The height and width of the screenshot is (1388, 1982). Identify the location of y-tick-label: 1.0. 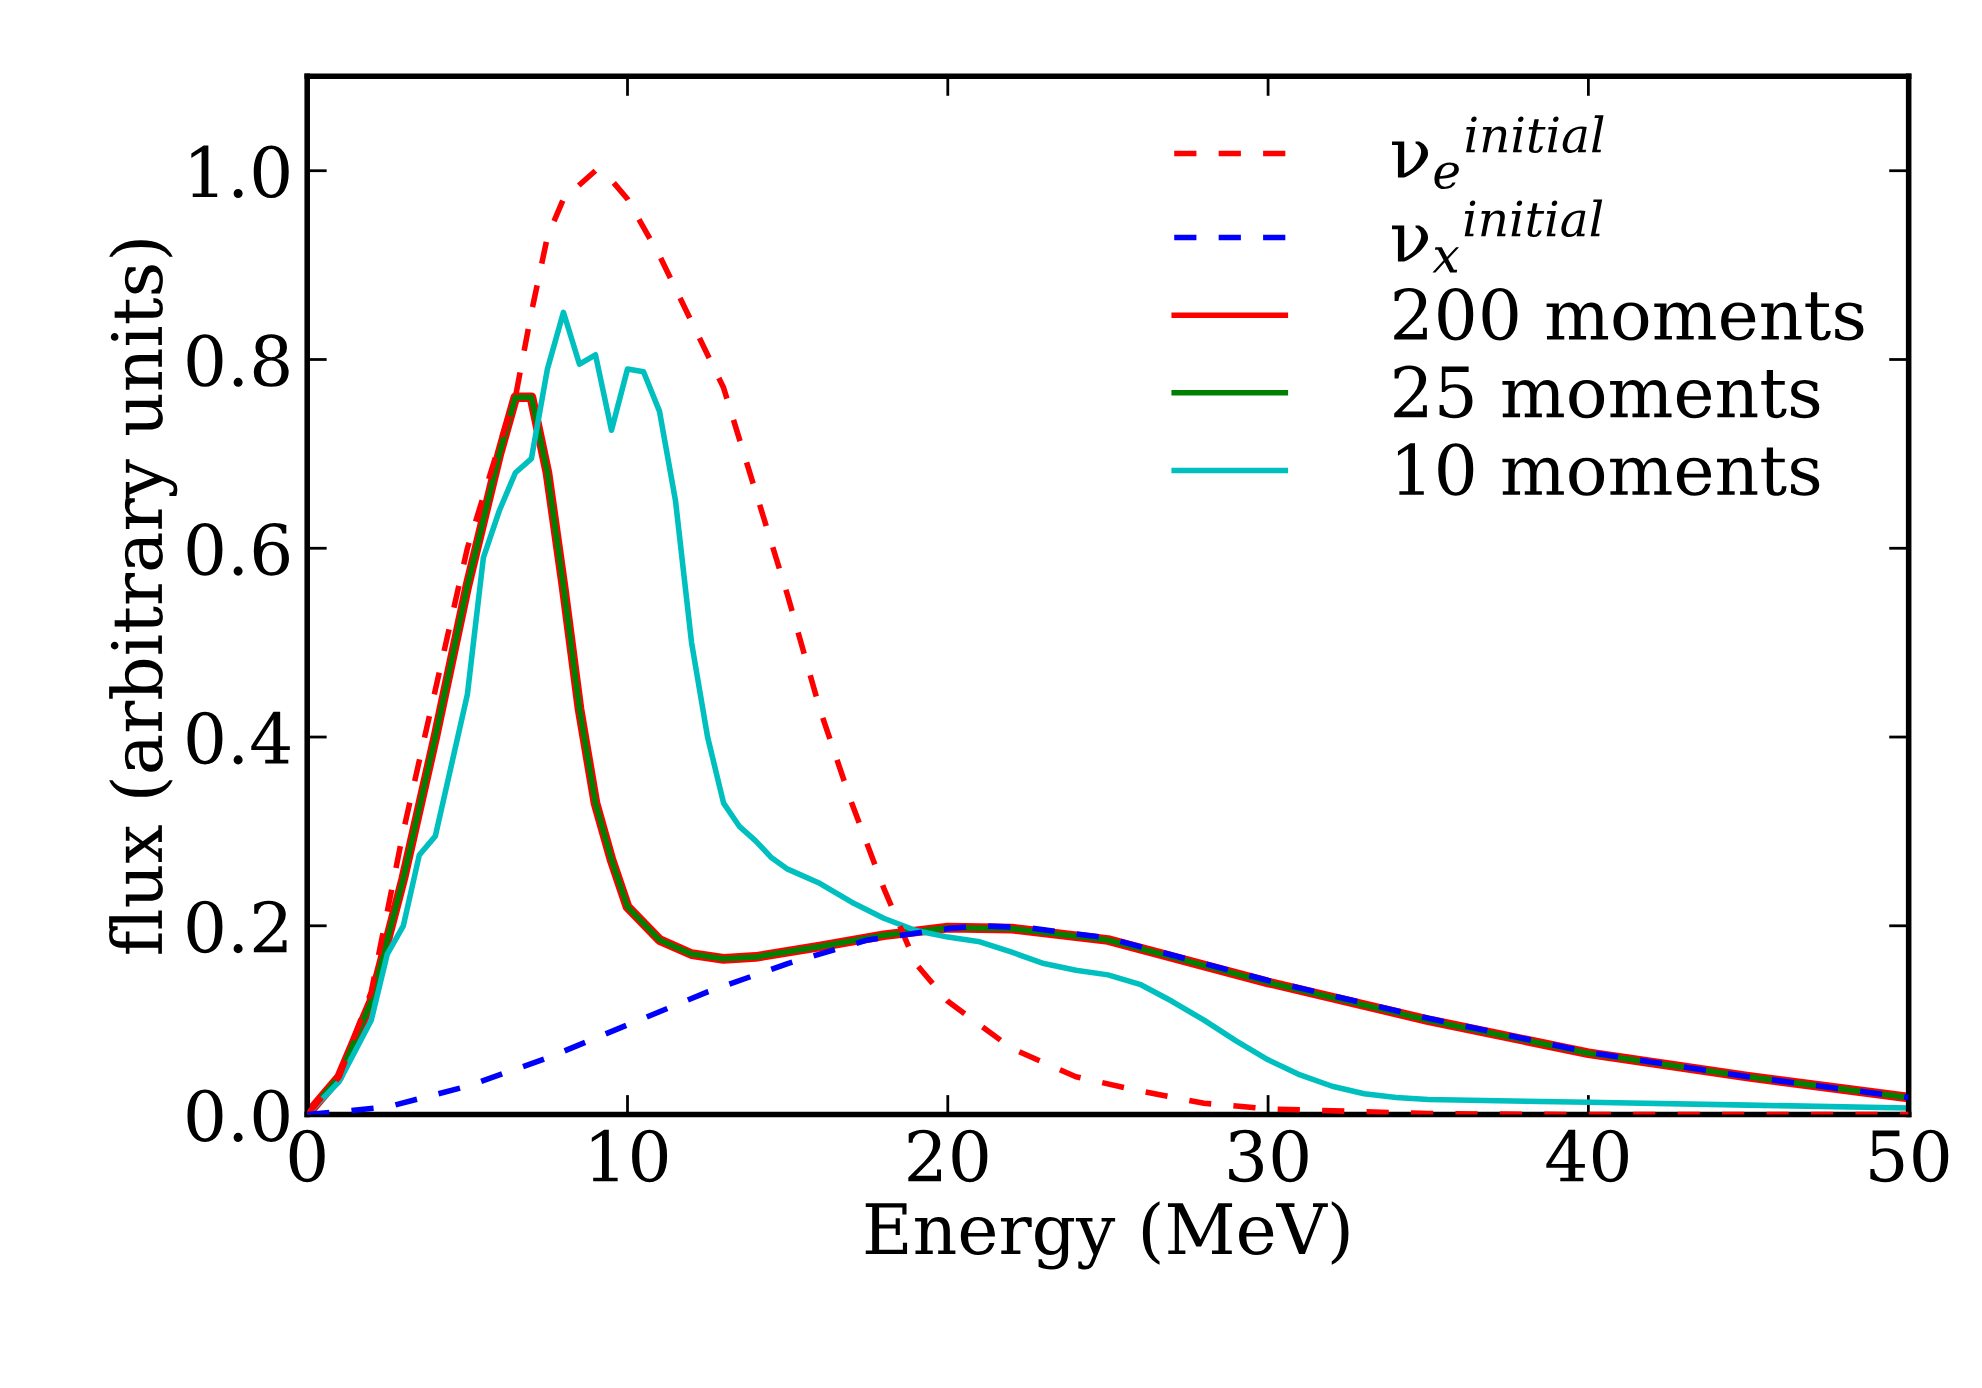
(240, 172).